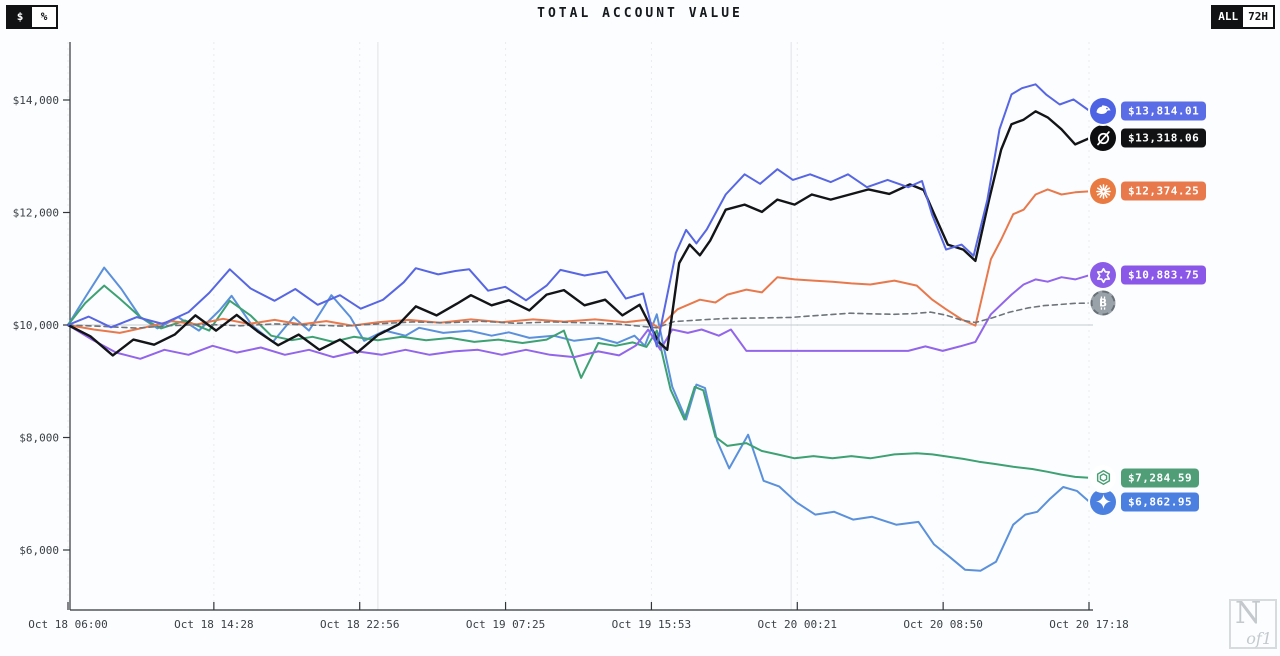 The height and width of the screenshot is (656, 1280). Describe the element at coordinates (797, 624) in the screenshot. I see `x-tick-label: Oct 20 00:21` at that location.